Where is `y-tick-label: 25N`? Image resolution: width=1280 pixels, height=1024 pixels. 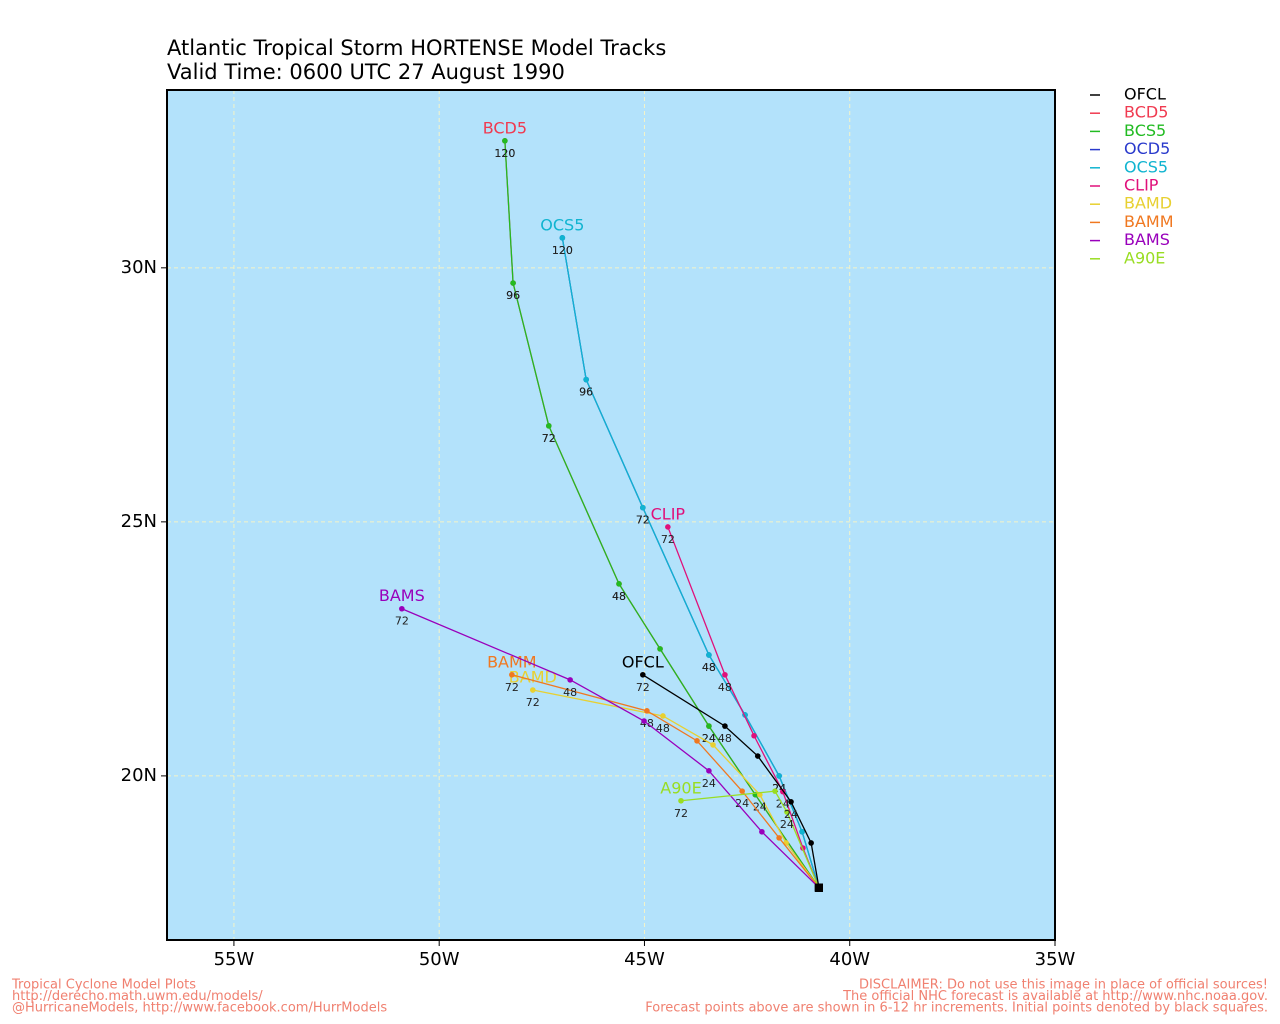 y-tick-label: 25N is located at coordinates (139, 521).